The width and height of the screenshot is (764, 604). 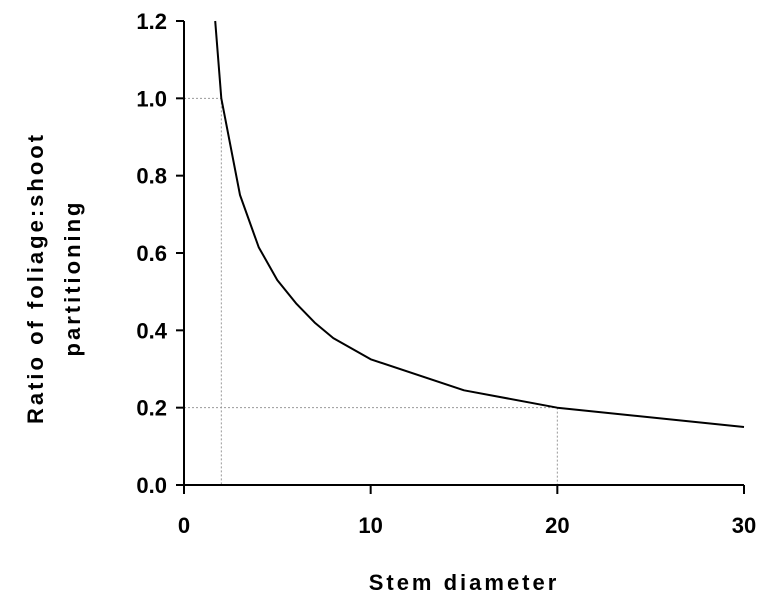 What do you see at coordinates (151, 176) in the screenshot?
I see `y-tick-label: 0.8` at bounding box center [151, 176].